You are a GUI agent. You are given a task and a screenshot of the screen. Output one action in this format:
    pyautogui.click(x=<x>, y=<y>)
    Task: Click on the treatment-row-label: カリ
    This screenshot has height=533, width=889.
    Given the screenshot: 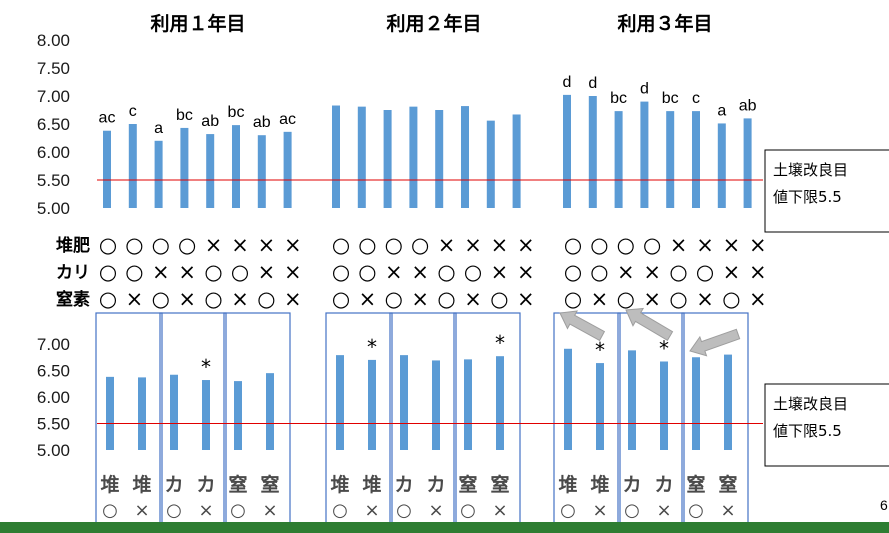 What is the action you would take?
    pyautogui.click(x=73, y=273)
    